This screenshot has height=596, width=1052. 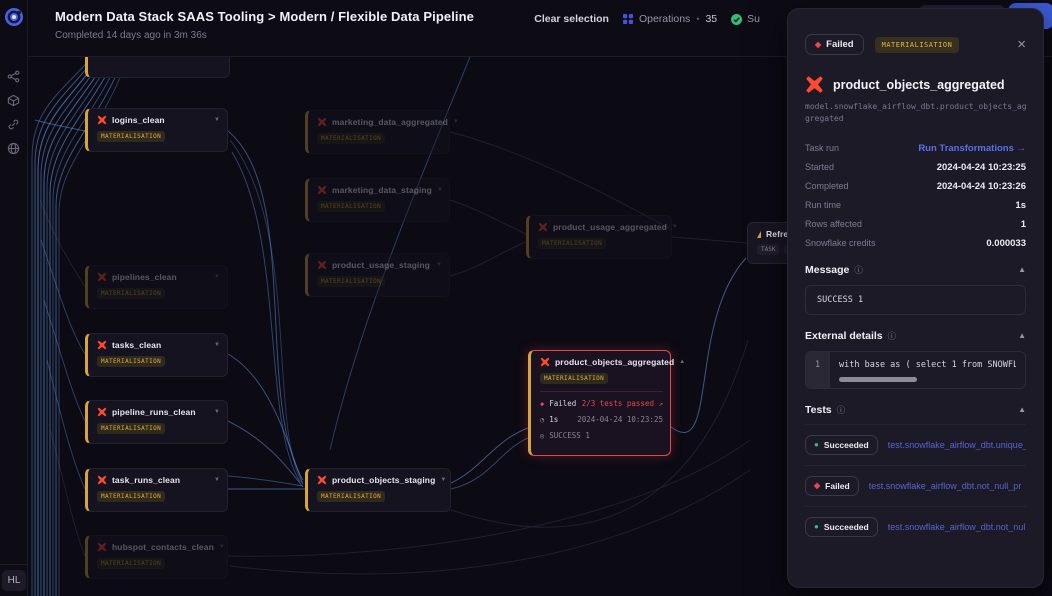 I want to click on close-icon: ×, so click(x=1021, y=44).